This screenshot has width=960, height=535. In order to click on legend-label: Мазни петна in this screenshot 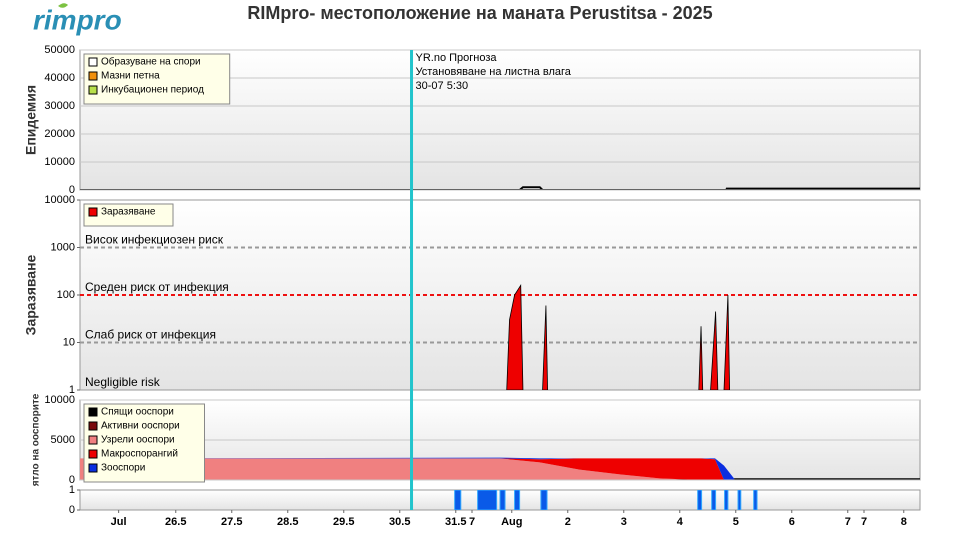, I will do `click(130, 76)`.